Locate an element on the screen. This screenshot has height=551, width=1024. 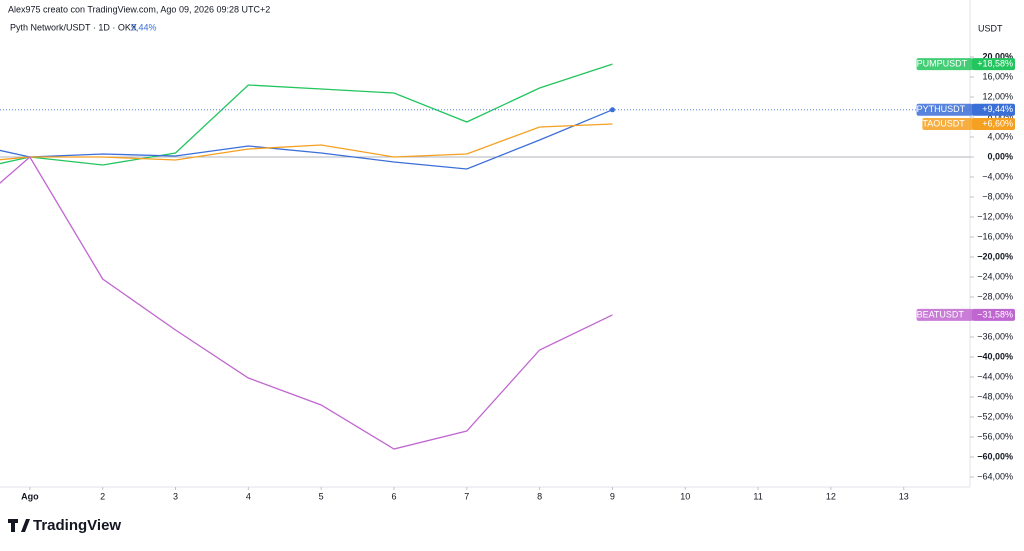
last-value-tag: PUMPUSDT +18,58% is located at coordinates (965, 64).